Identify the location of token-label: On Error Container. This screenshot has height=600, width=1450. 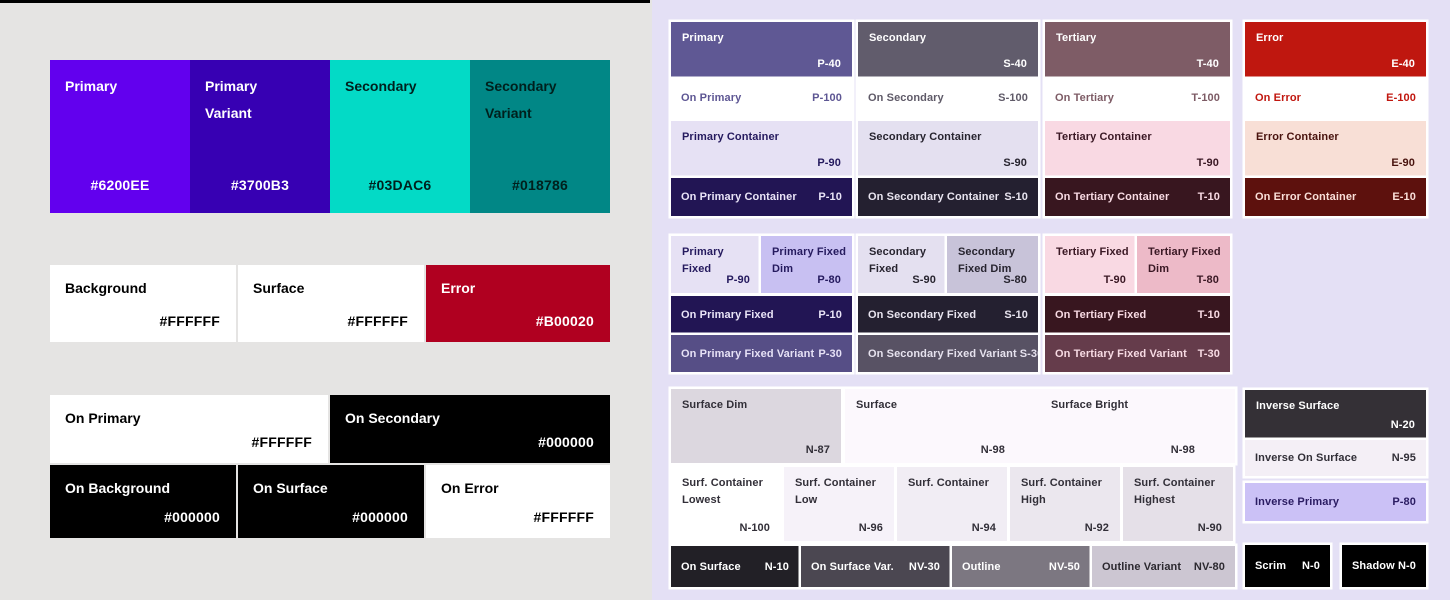
(1306, 197).